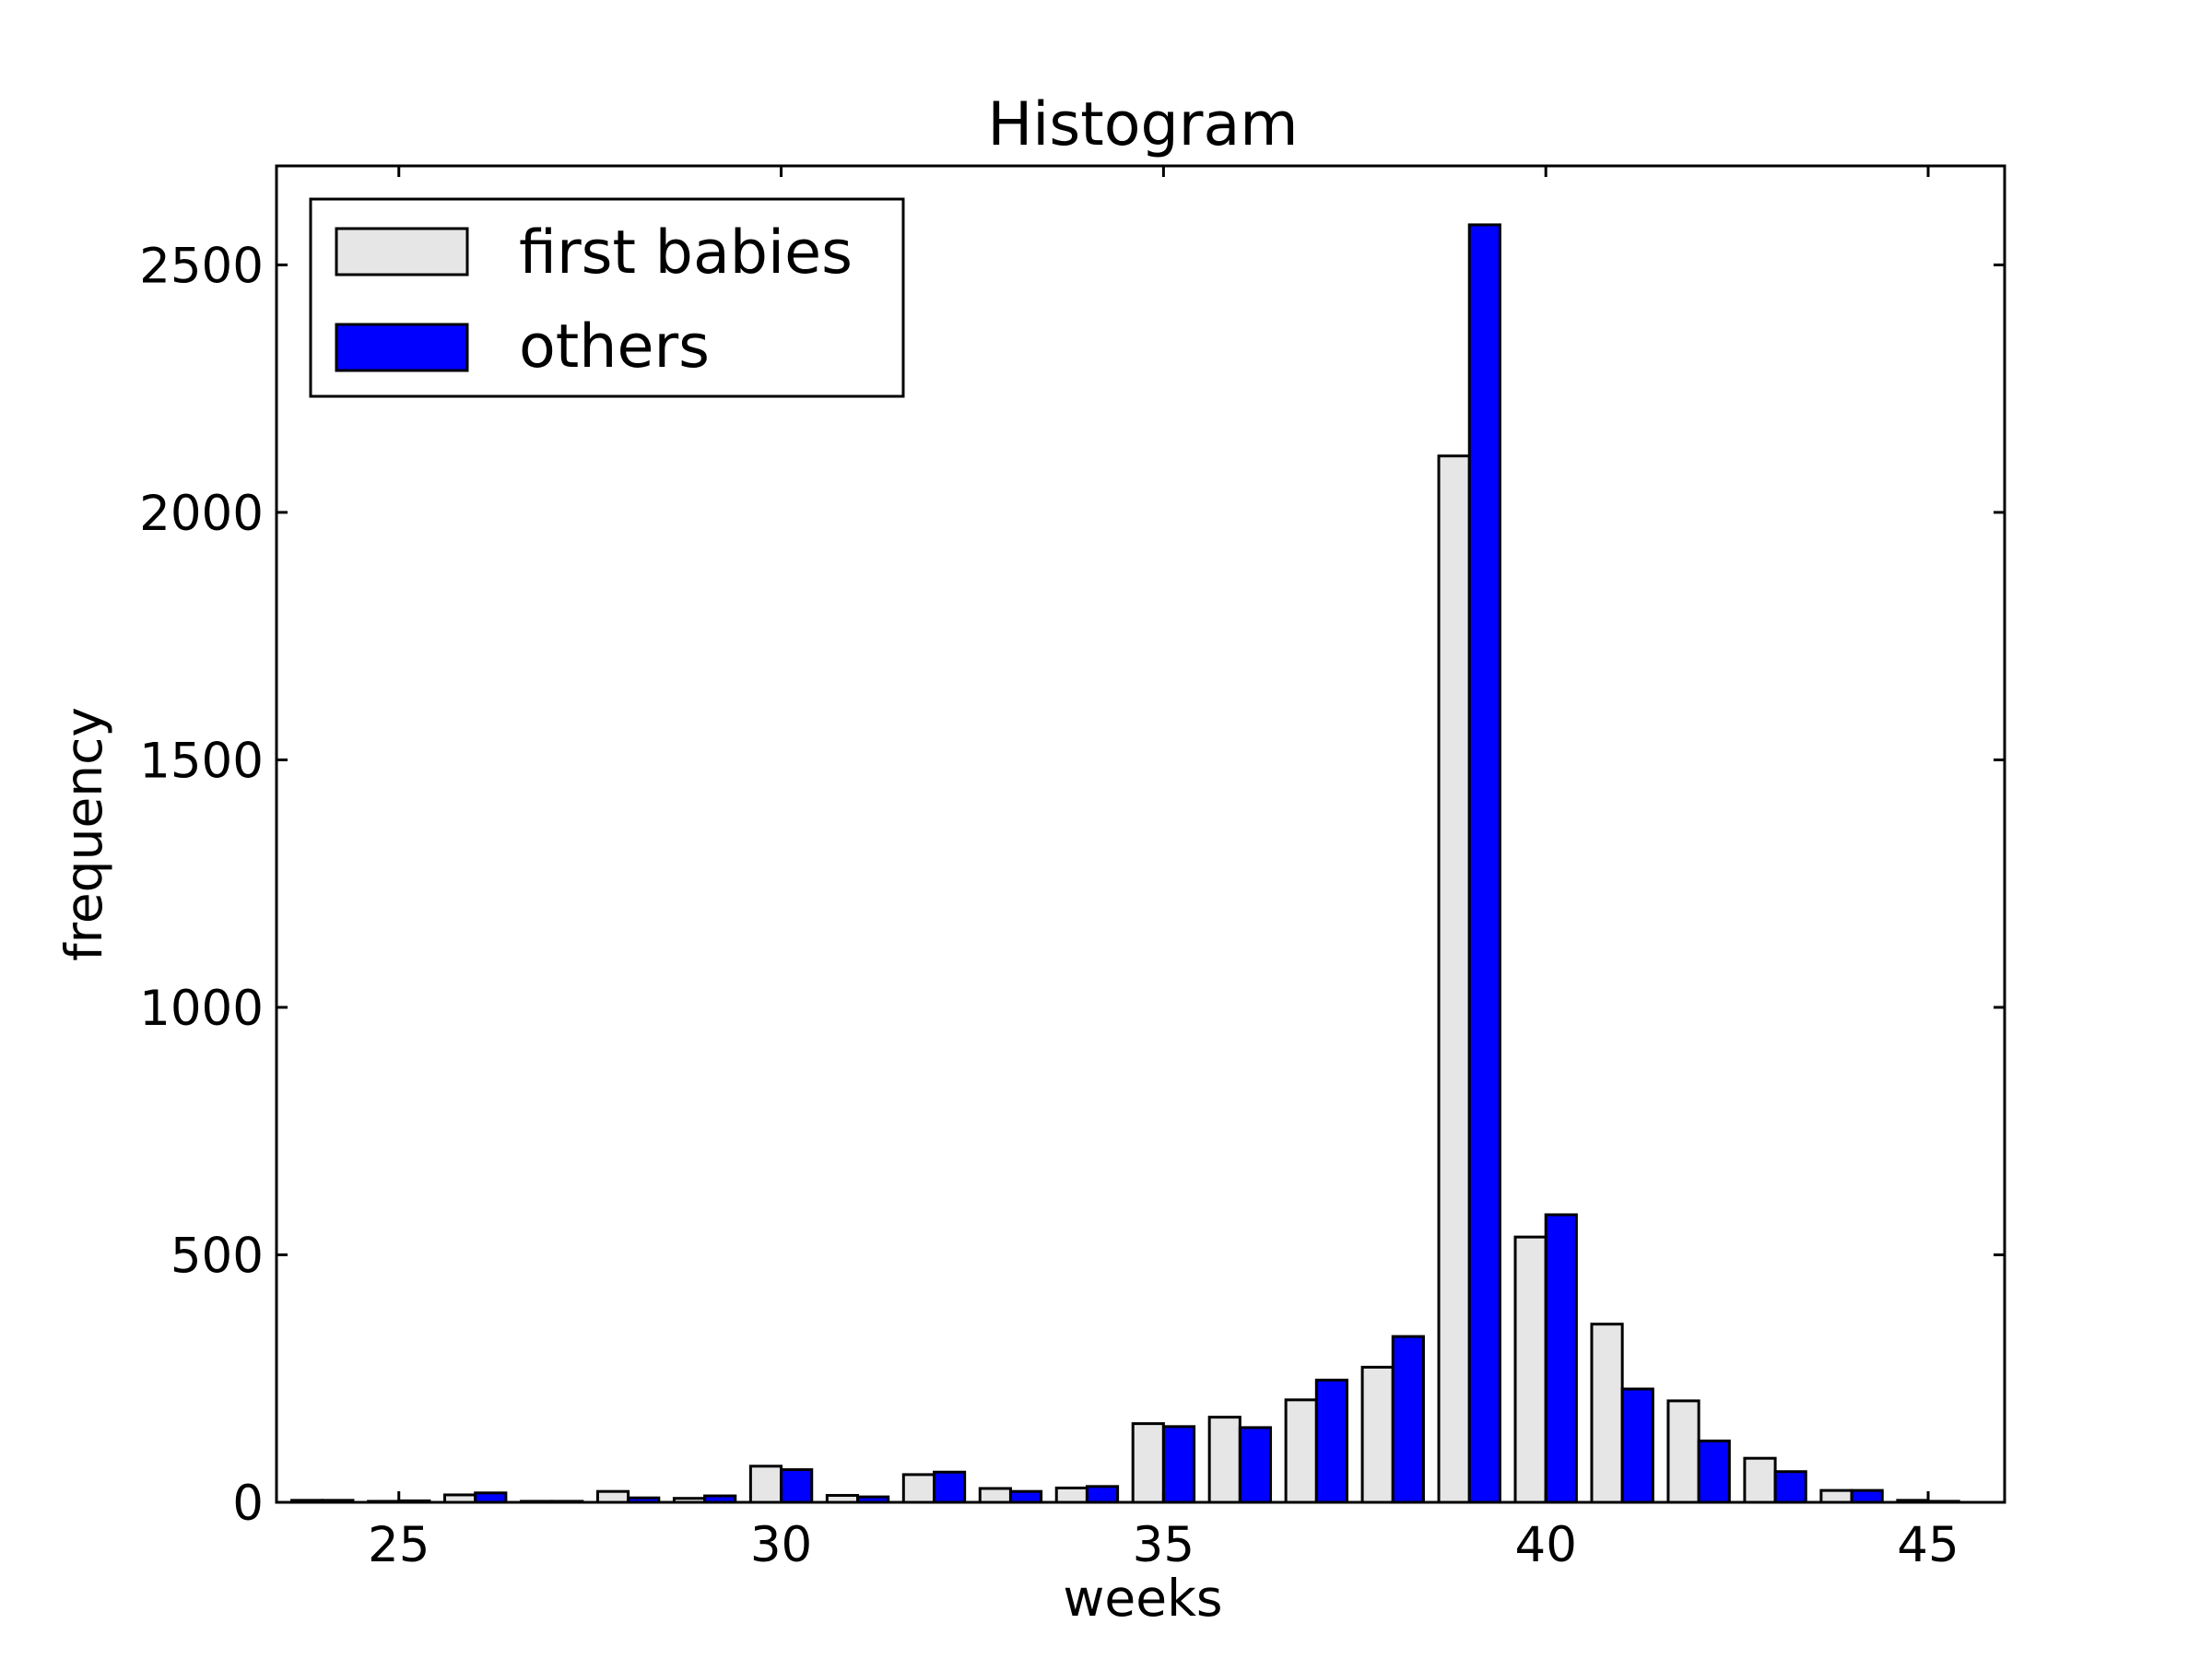  I want to click on x-axis-title: weeks, so click(1142, 1598).